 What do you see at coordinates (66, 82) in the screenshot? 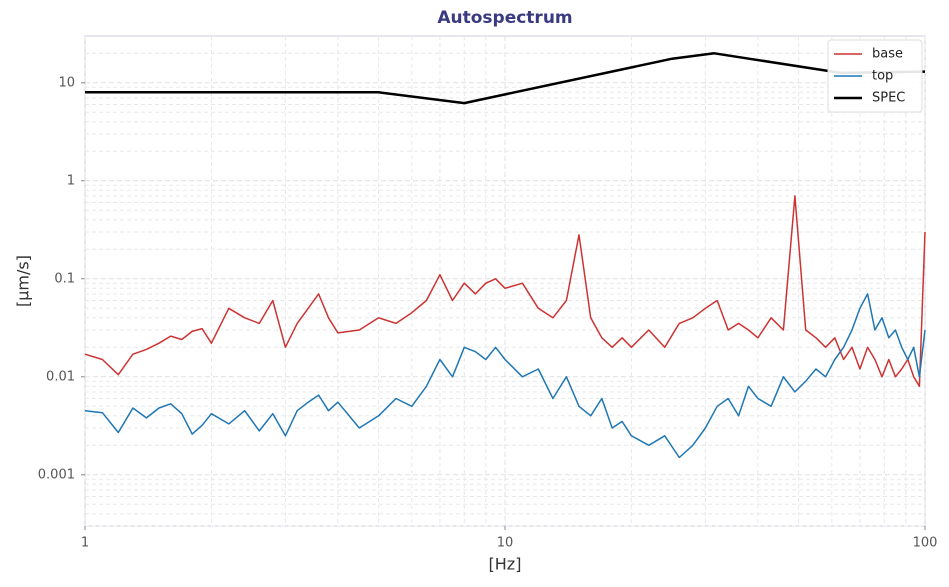
I see `y-tick-label: 10` at bounding box center [66, 82].